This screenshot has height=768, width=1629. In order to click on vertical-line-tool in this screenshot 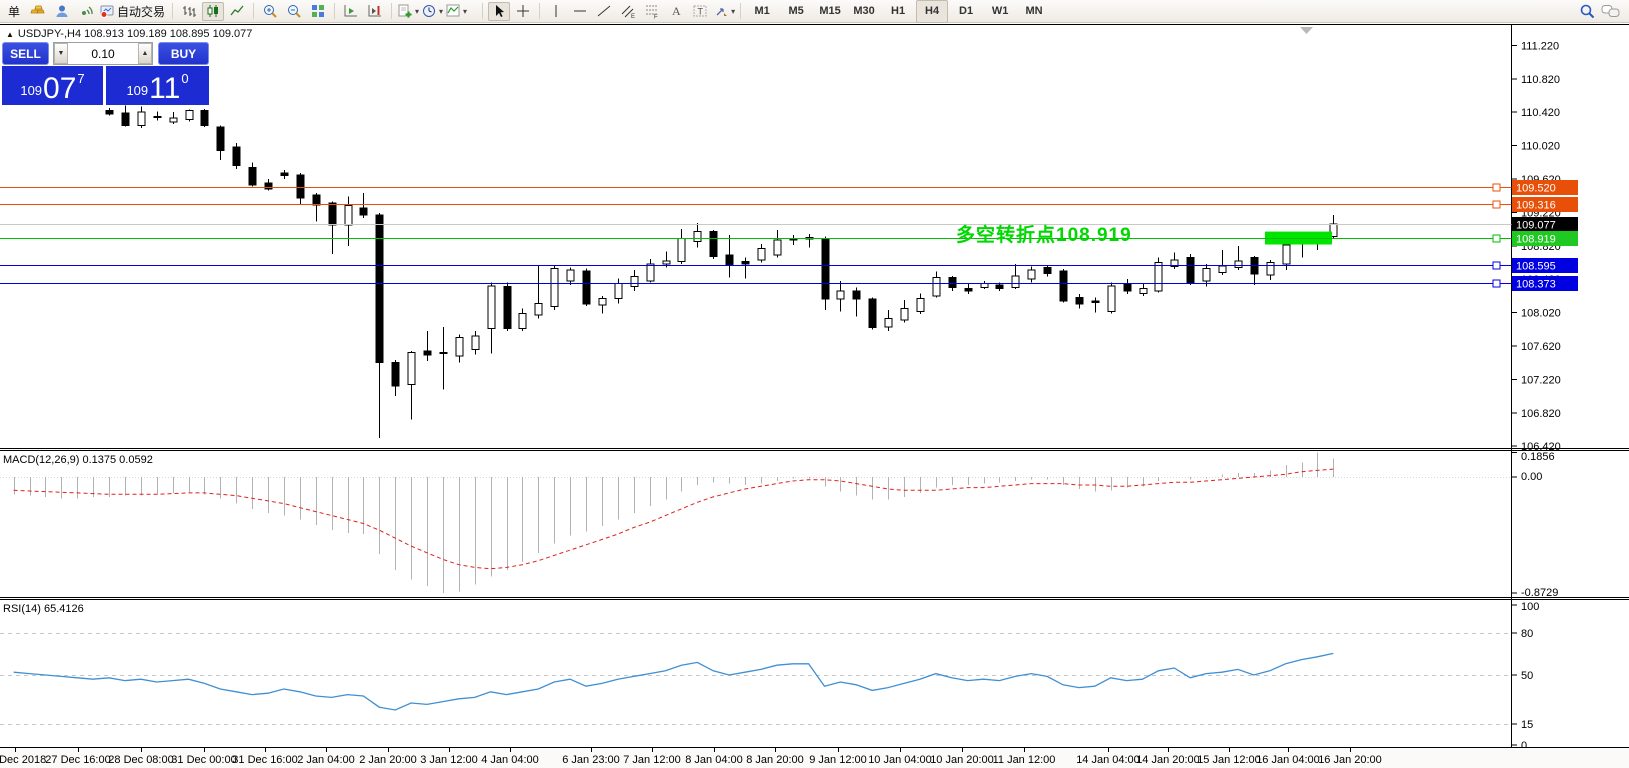, I will do `click(556, 11)`.